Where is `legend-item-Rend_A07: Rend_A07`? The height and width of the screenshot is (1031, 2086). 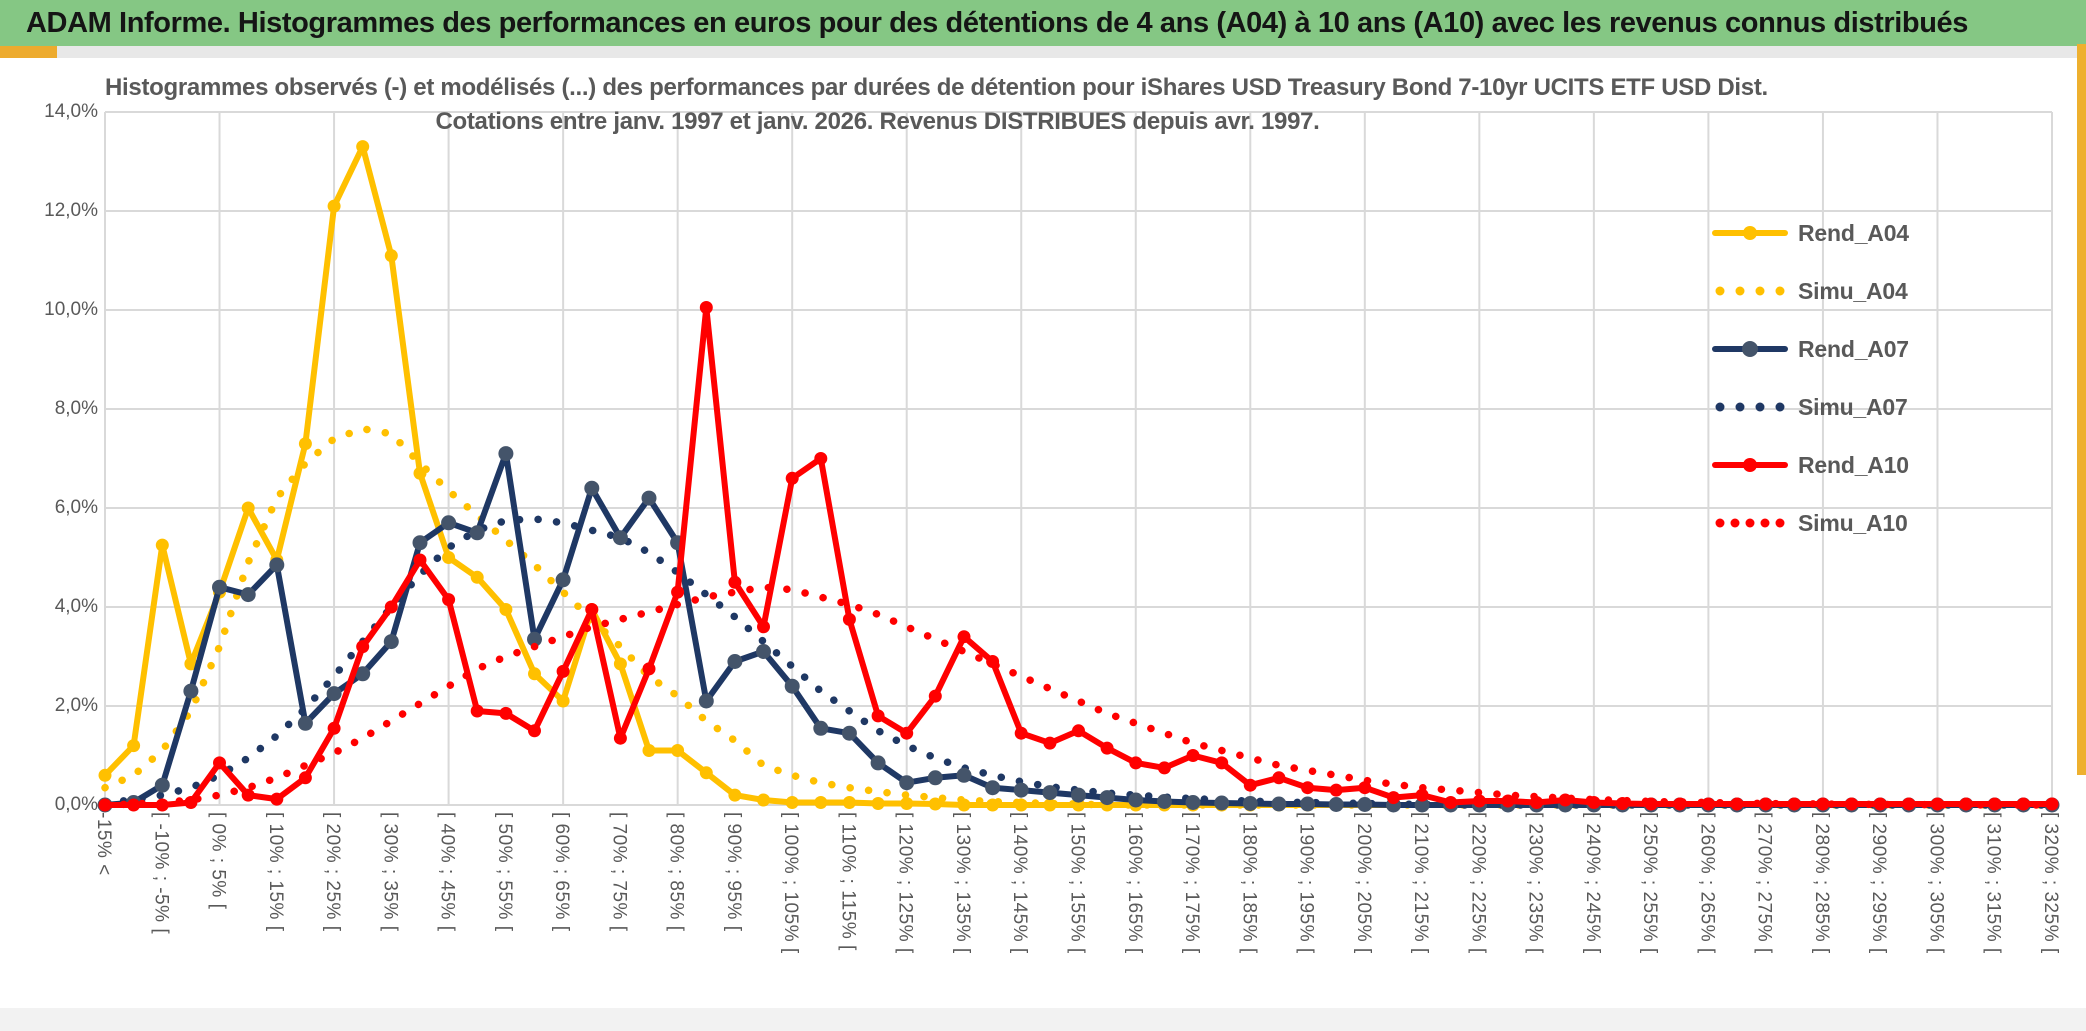
legend-item-Rend_A07: Rend_A07 is located at coordinates (1810, 349).